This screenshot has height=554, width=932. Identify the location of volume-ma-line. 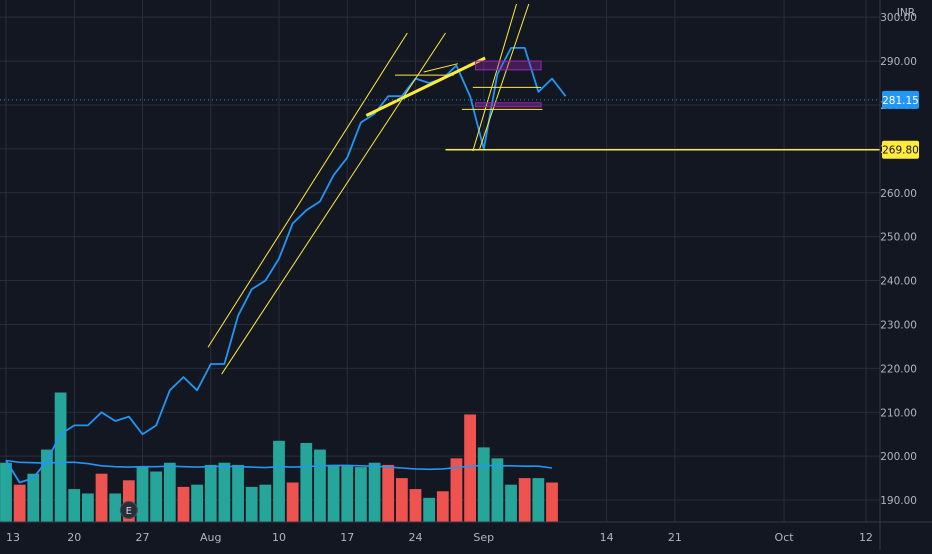
(279, 465).